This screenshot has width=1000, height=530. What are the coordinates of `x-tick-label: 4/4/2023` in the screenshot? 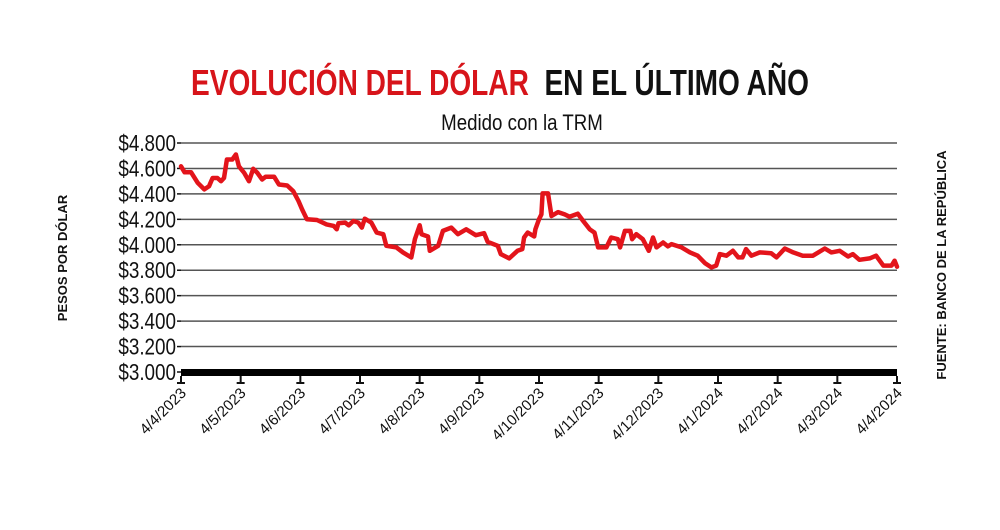 It's located at (163, 411).